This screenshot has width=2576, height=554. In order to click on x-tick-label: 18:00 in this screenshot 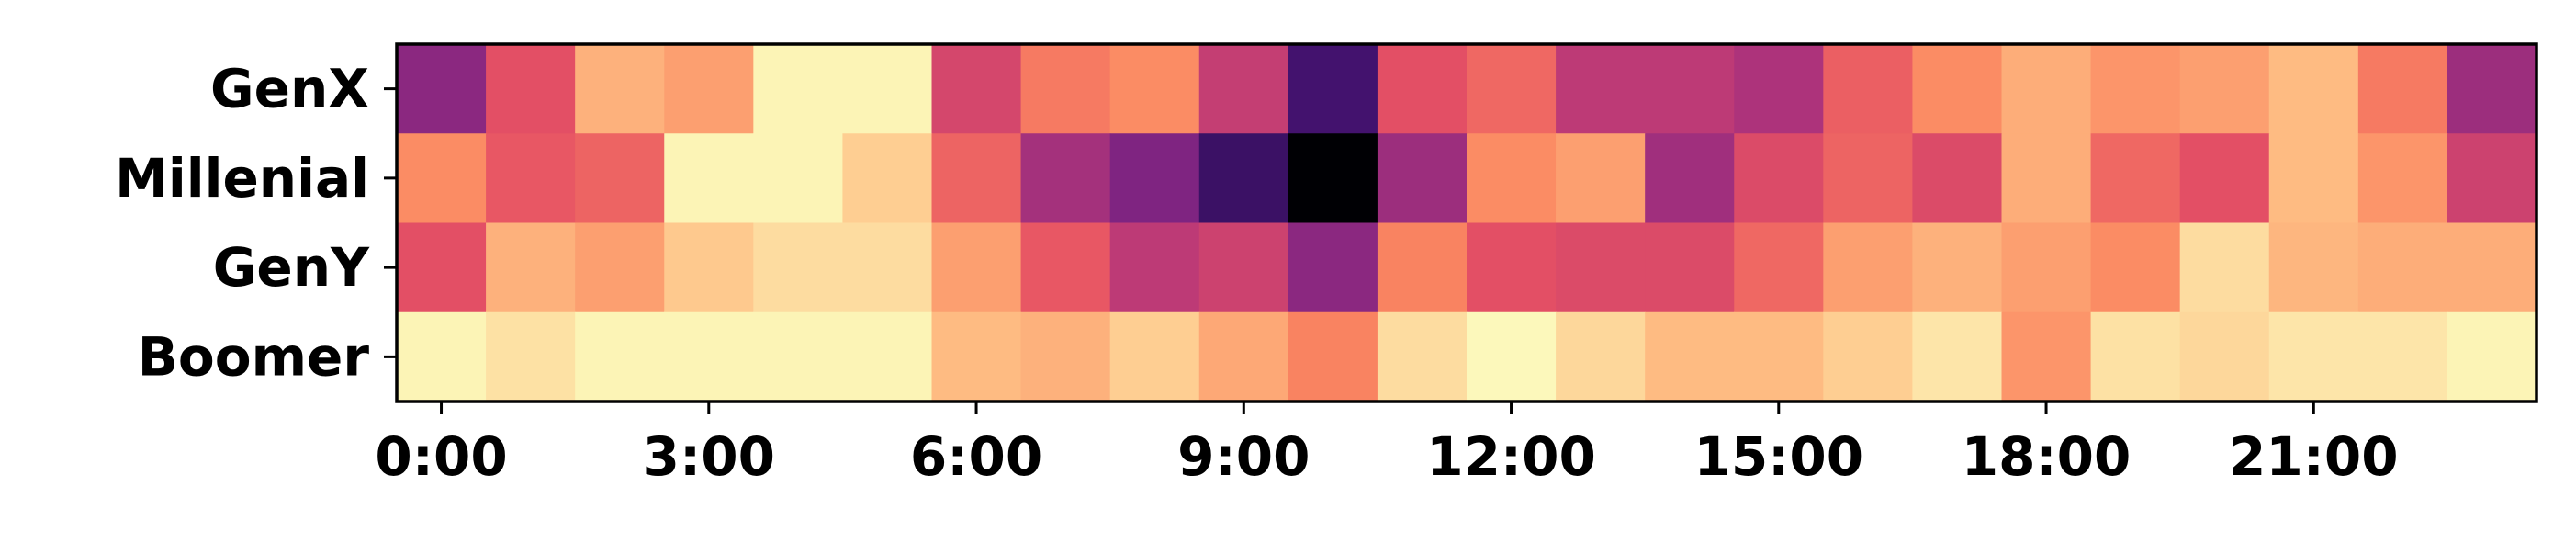, I will do `click(2047, 456)`.